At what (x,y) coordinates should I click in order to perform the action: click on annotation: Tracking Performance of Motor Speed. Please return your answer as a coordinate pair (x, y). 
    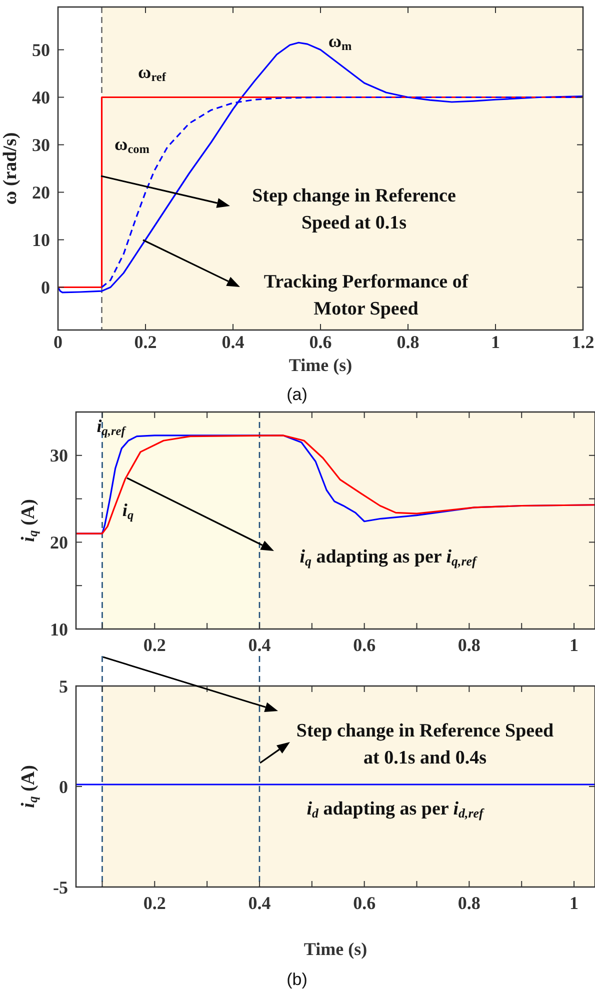
    Looking at the image, I should click on (366, 296).